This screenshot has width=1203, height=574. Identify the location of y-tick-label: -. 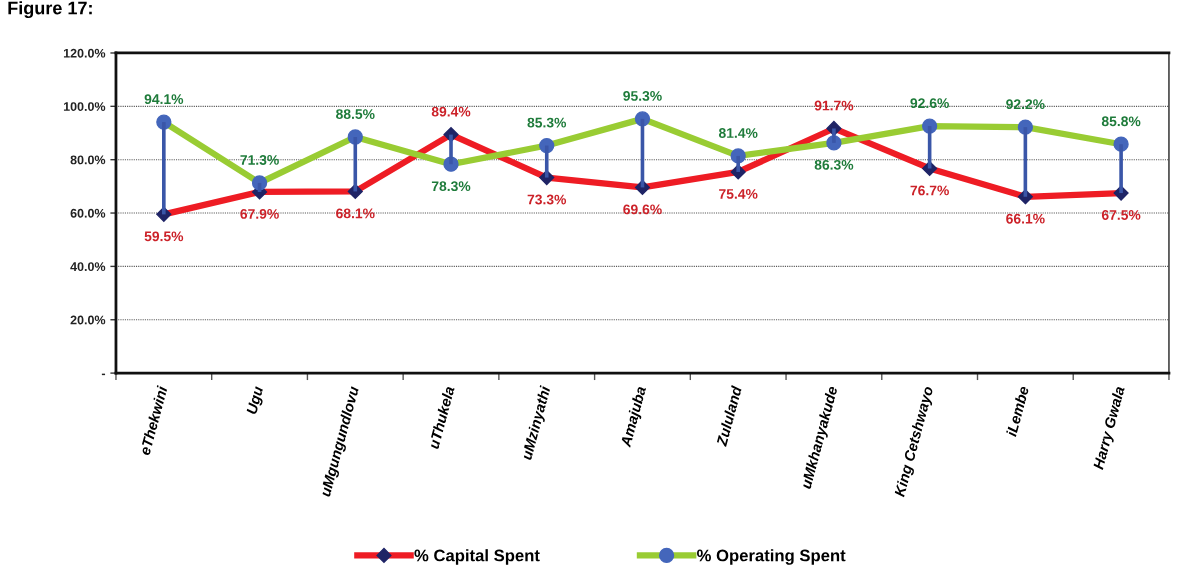
(103, 374).